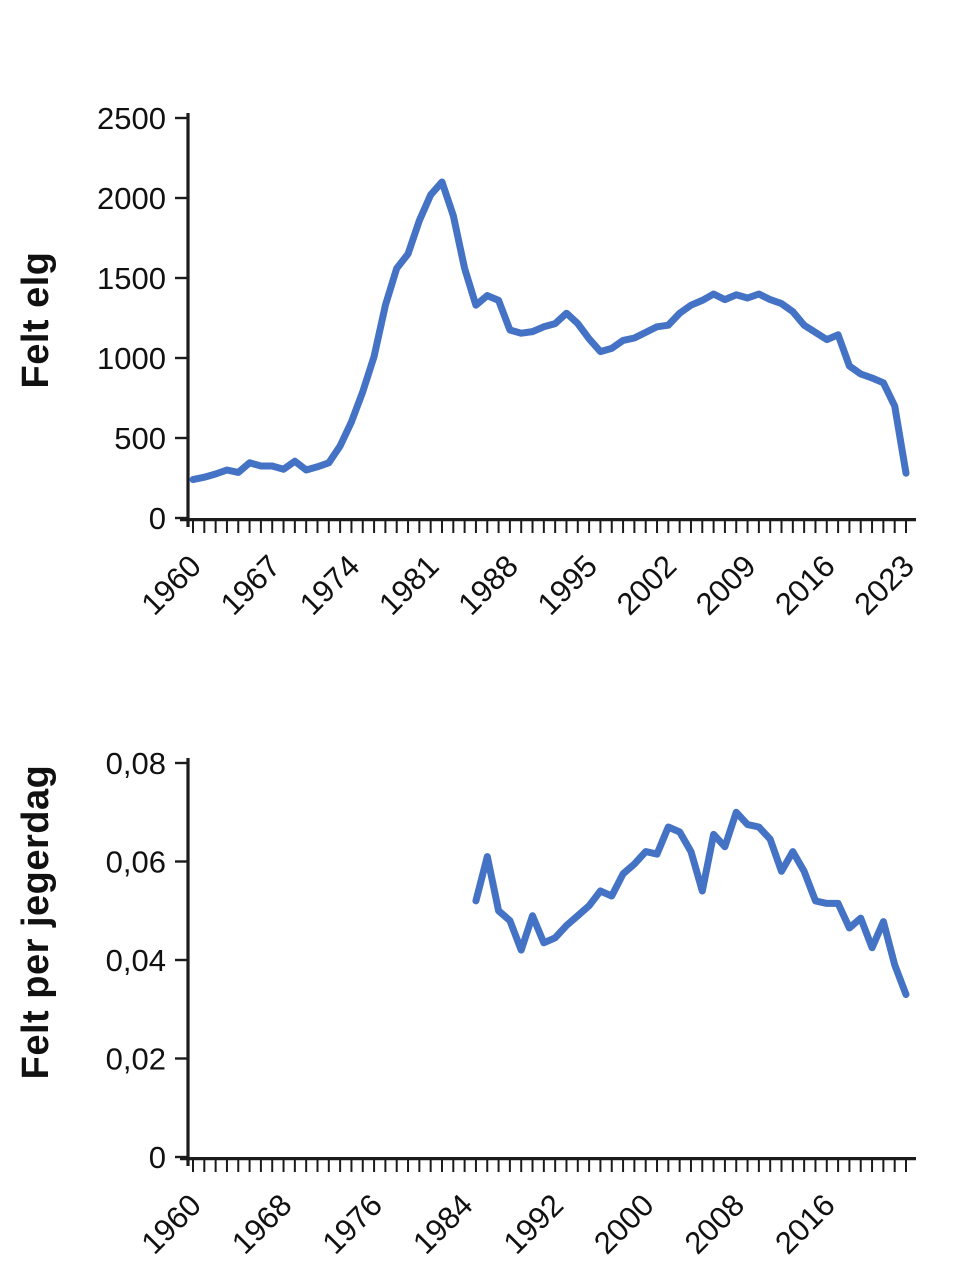  Describe the element at coordinates (131, 198) in the screenshot. I see `felt-elg-y-tick-label: 2000` at that location.